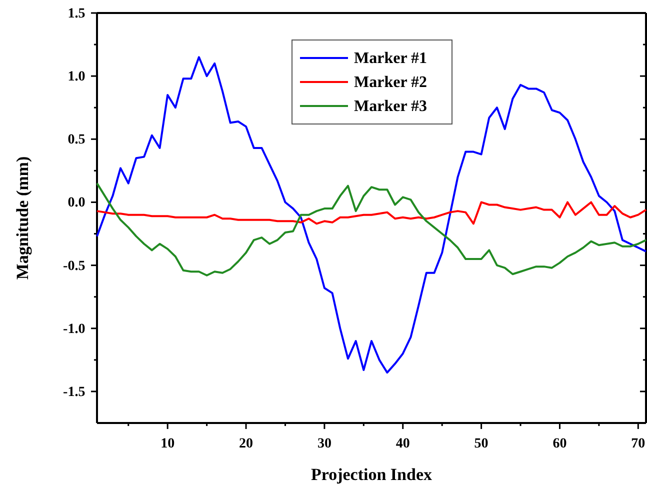  I want to click on y-tick-label: 0.5, so click(77, 140).